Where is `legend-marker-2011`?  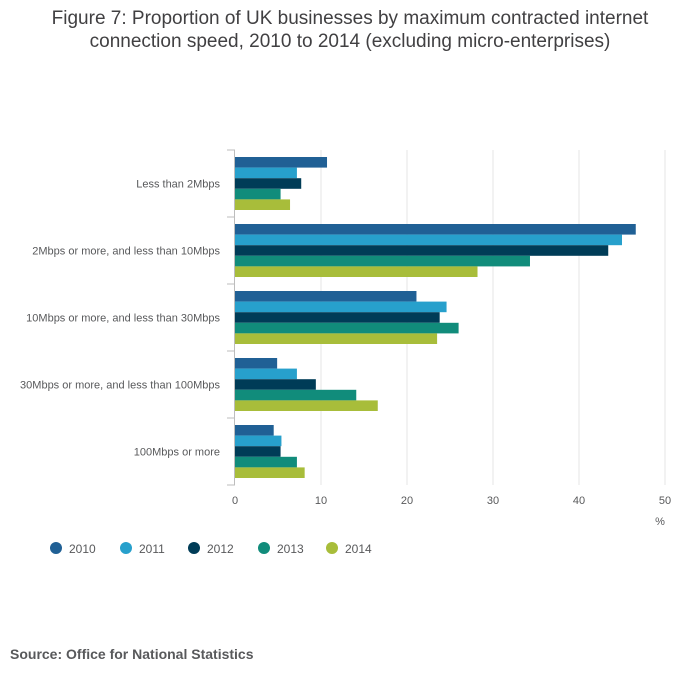
legend-marker-2011 is located at coordinates (126, 548).